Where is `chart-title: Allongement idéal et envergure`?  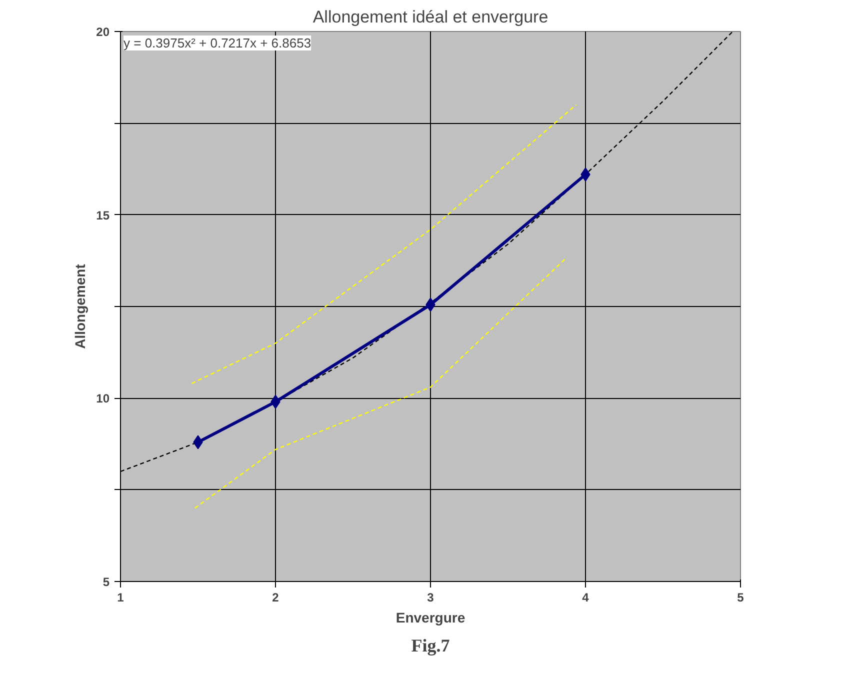 chart-title: Allongement idéal et envergure is located at coordinates (430, 17).